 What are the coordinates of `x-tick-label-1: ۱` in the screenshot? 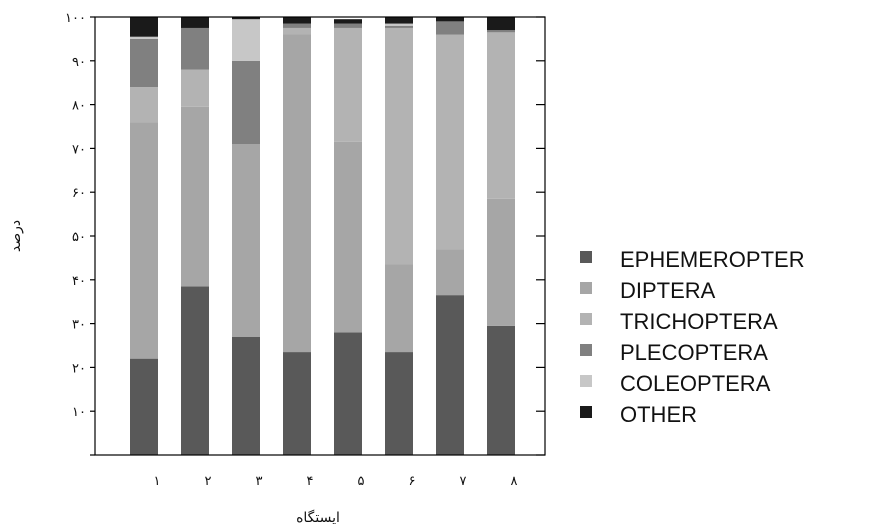 It's located at (157, 481).